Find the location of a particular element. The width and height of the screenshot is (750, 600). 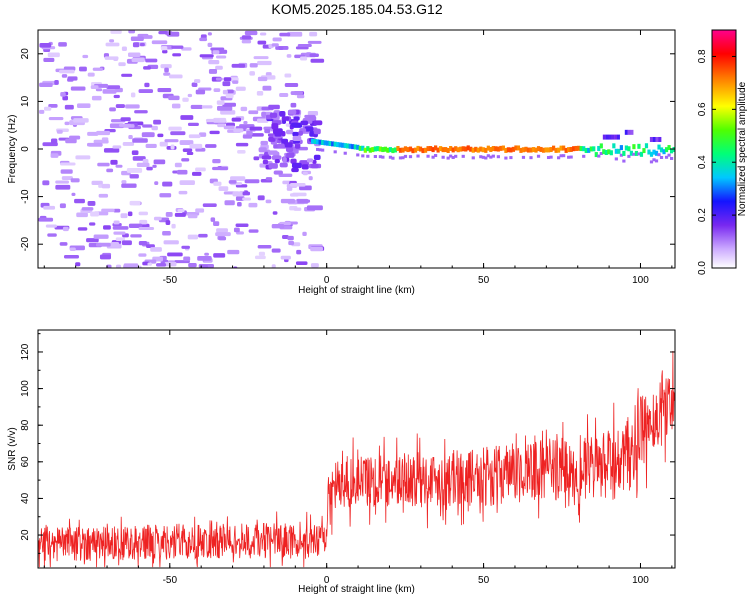

colorbar-tick-label: 0.8 is located at coordinates (702, 56).